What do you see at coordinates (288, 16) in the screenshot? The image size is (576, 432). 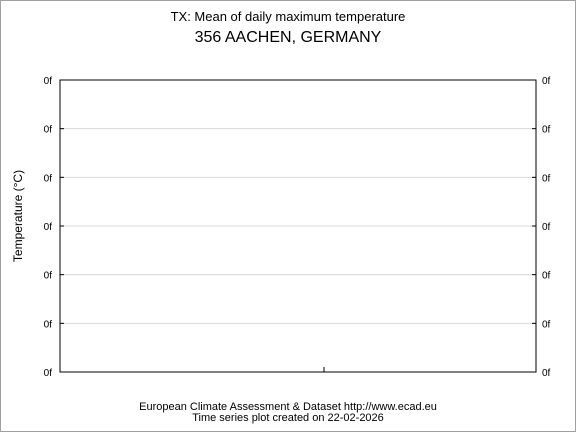 I see `chart-title: TX: Mean of daily maximum temperature` at bounding box center [288, 16].